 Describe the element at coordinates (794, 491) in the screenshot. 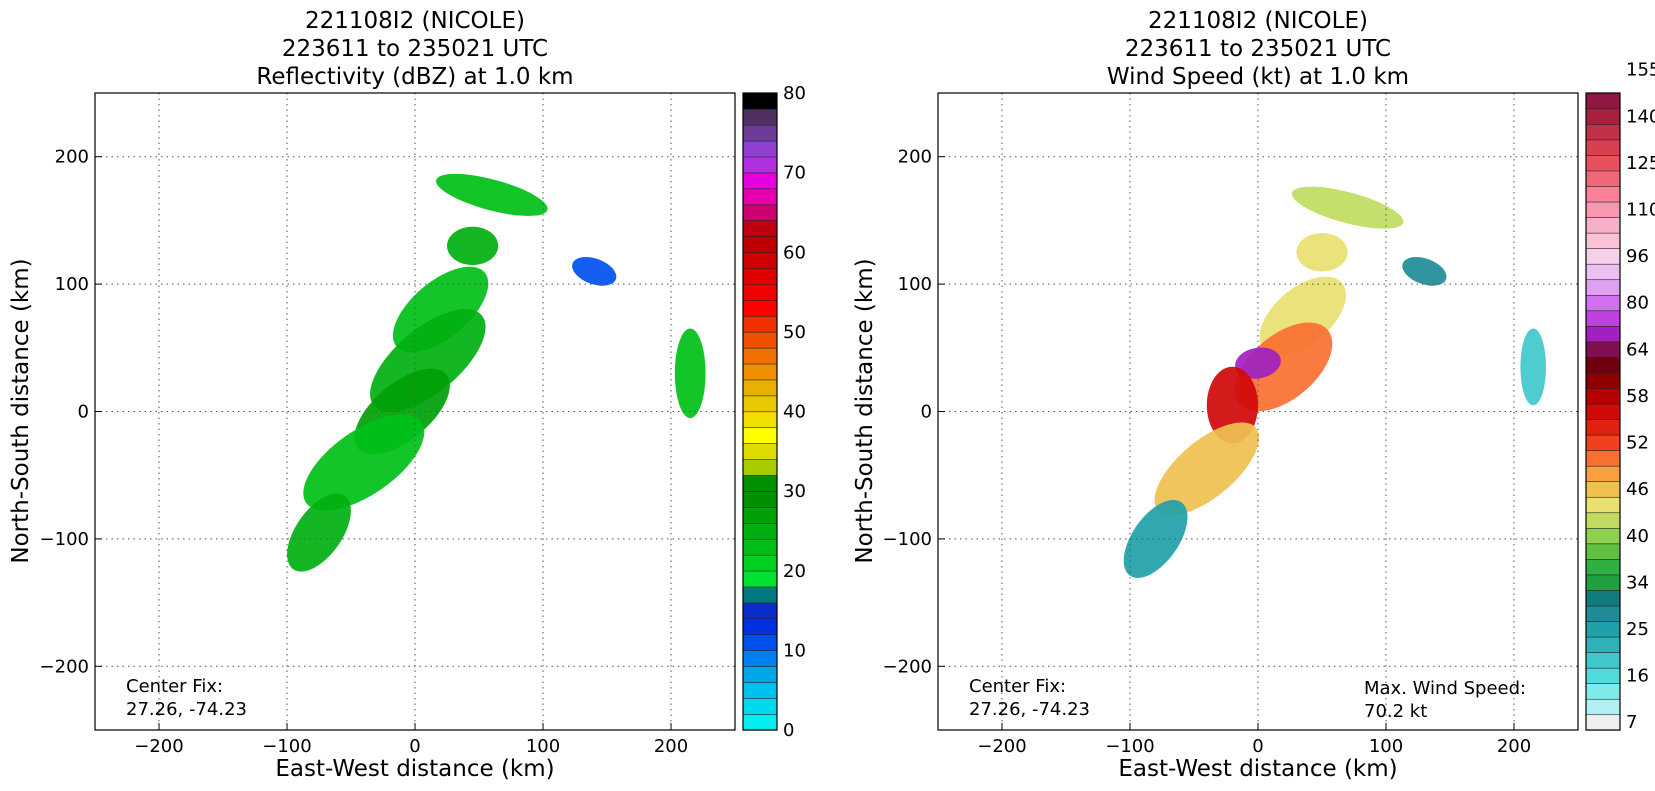

I see `reflectivity-colorbar-tick-label: 30` at that location.